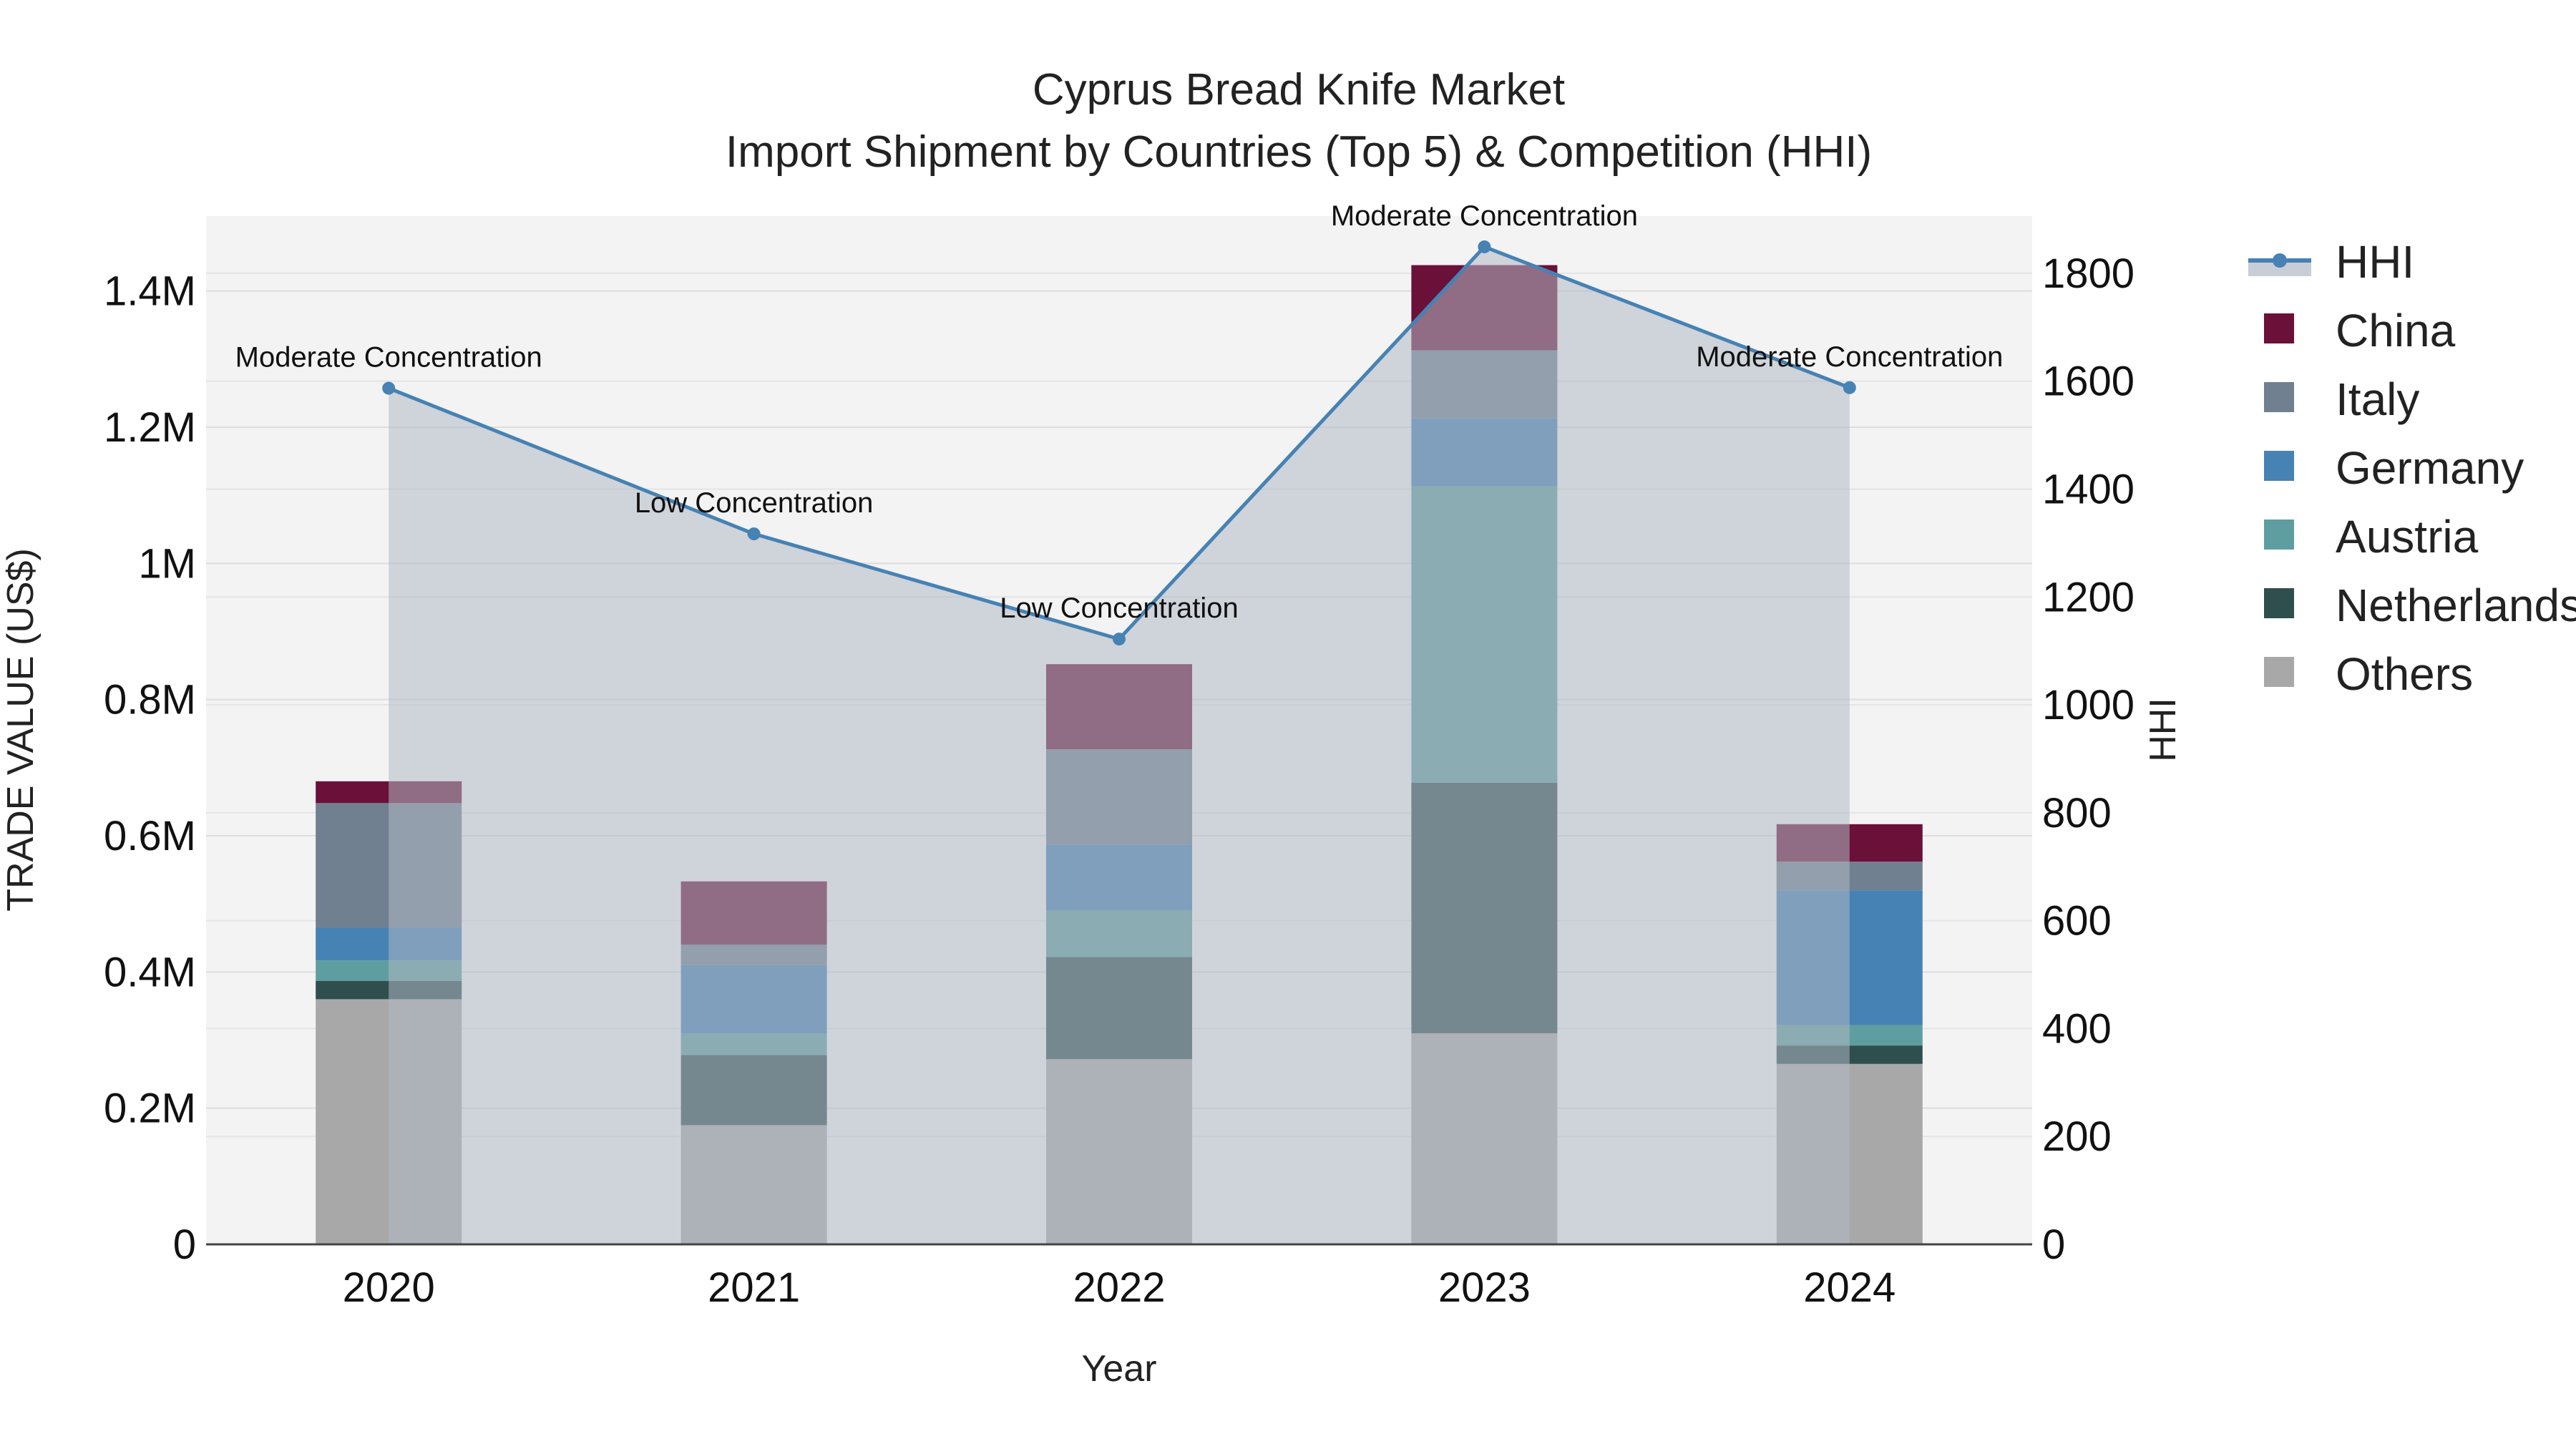  Describe the element at coordinates (2279, 397) in the screenshot. I see `legend-swatch-italy` at that location.